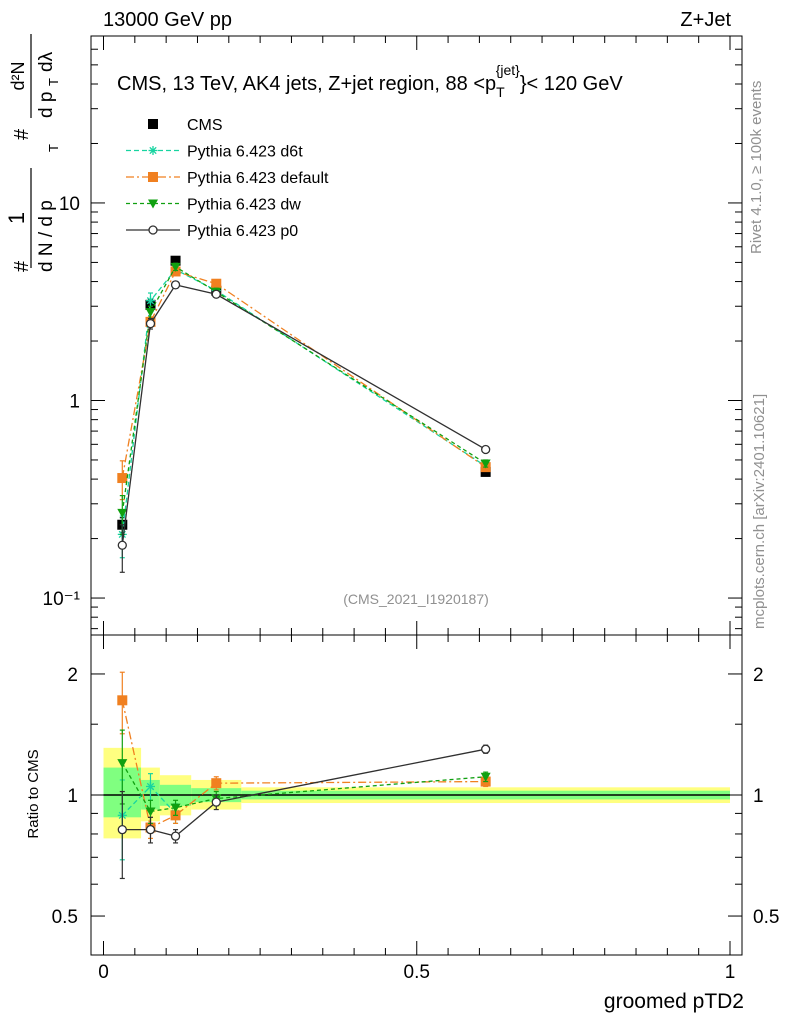 The width and height of the screenshot is (786, 1024). What do you see at coordinates (416, 599) in the screenshot?
I see `analysis-watermark: (CMS_2021_I1920187)` at bounding box center [416, 599].